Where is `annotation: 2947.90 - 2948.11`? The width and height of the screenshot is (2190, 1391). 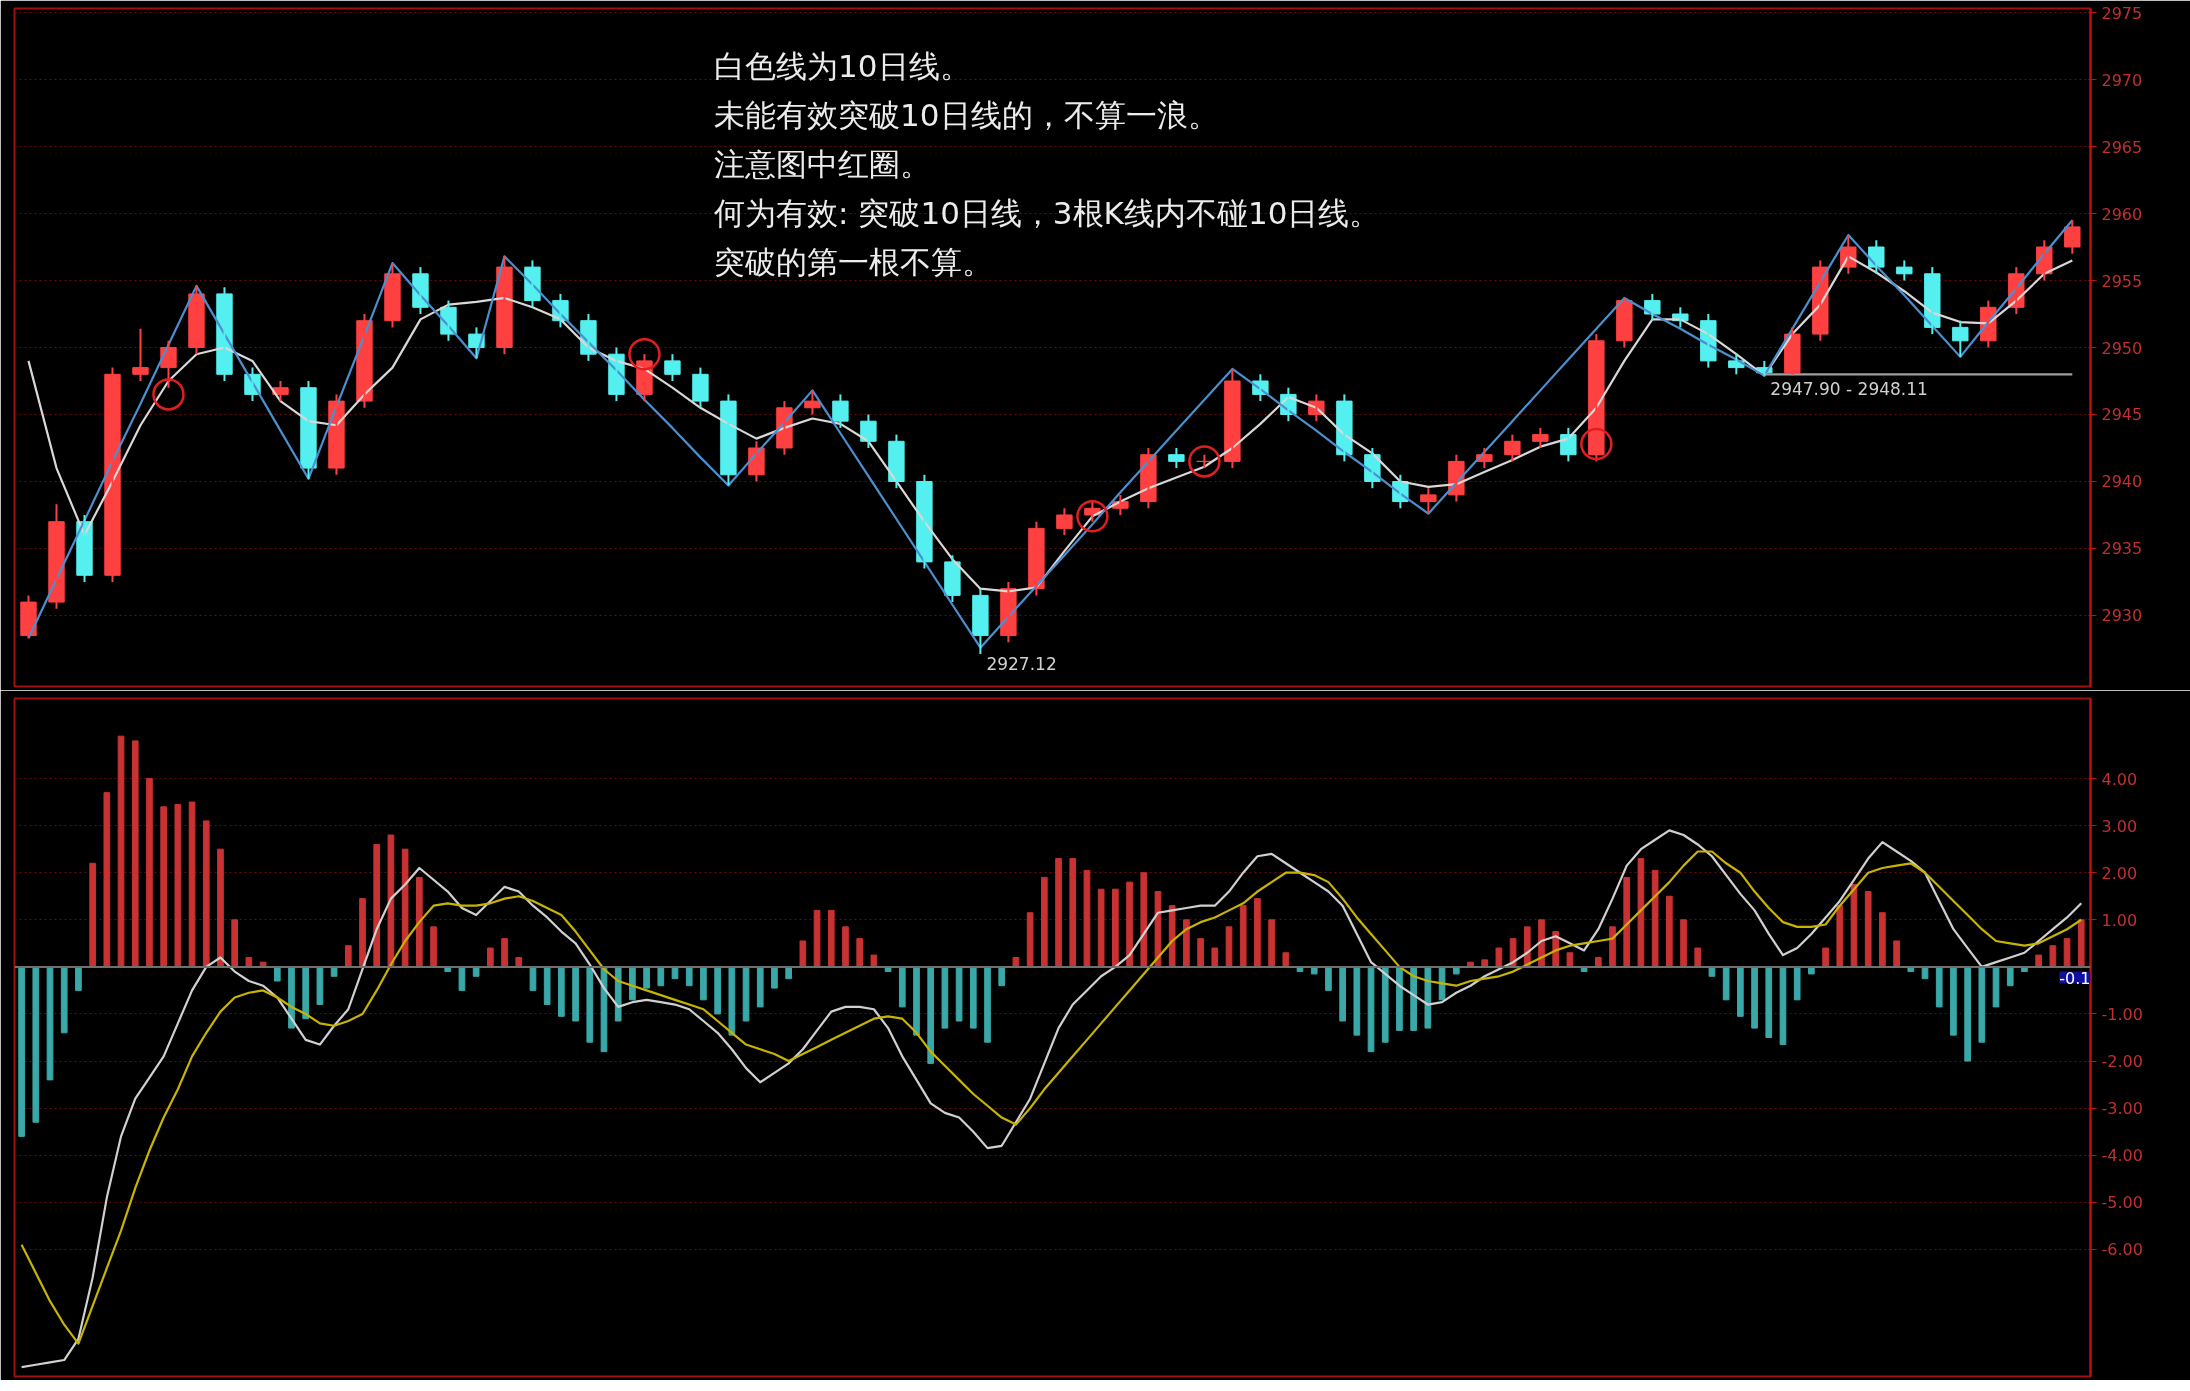
annotation: 2947.90 - 2948.11 is located at coordinates (1849, 388).